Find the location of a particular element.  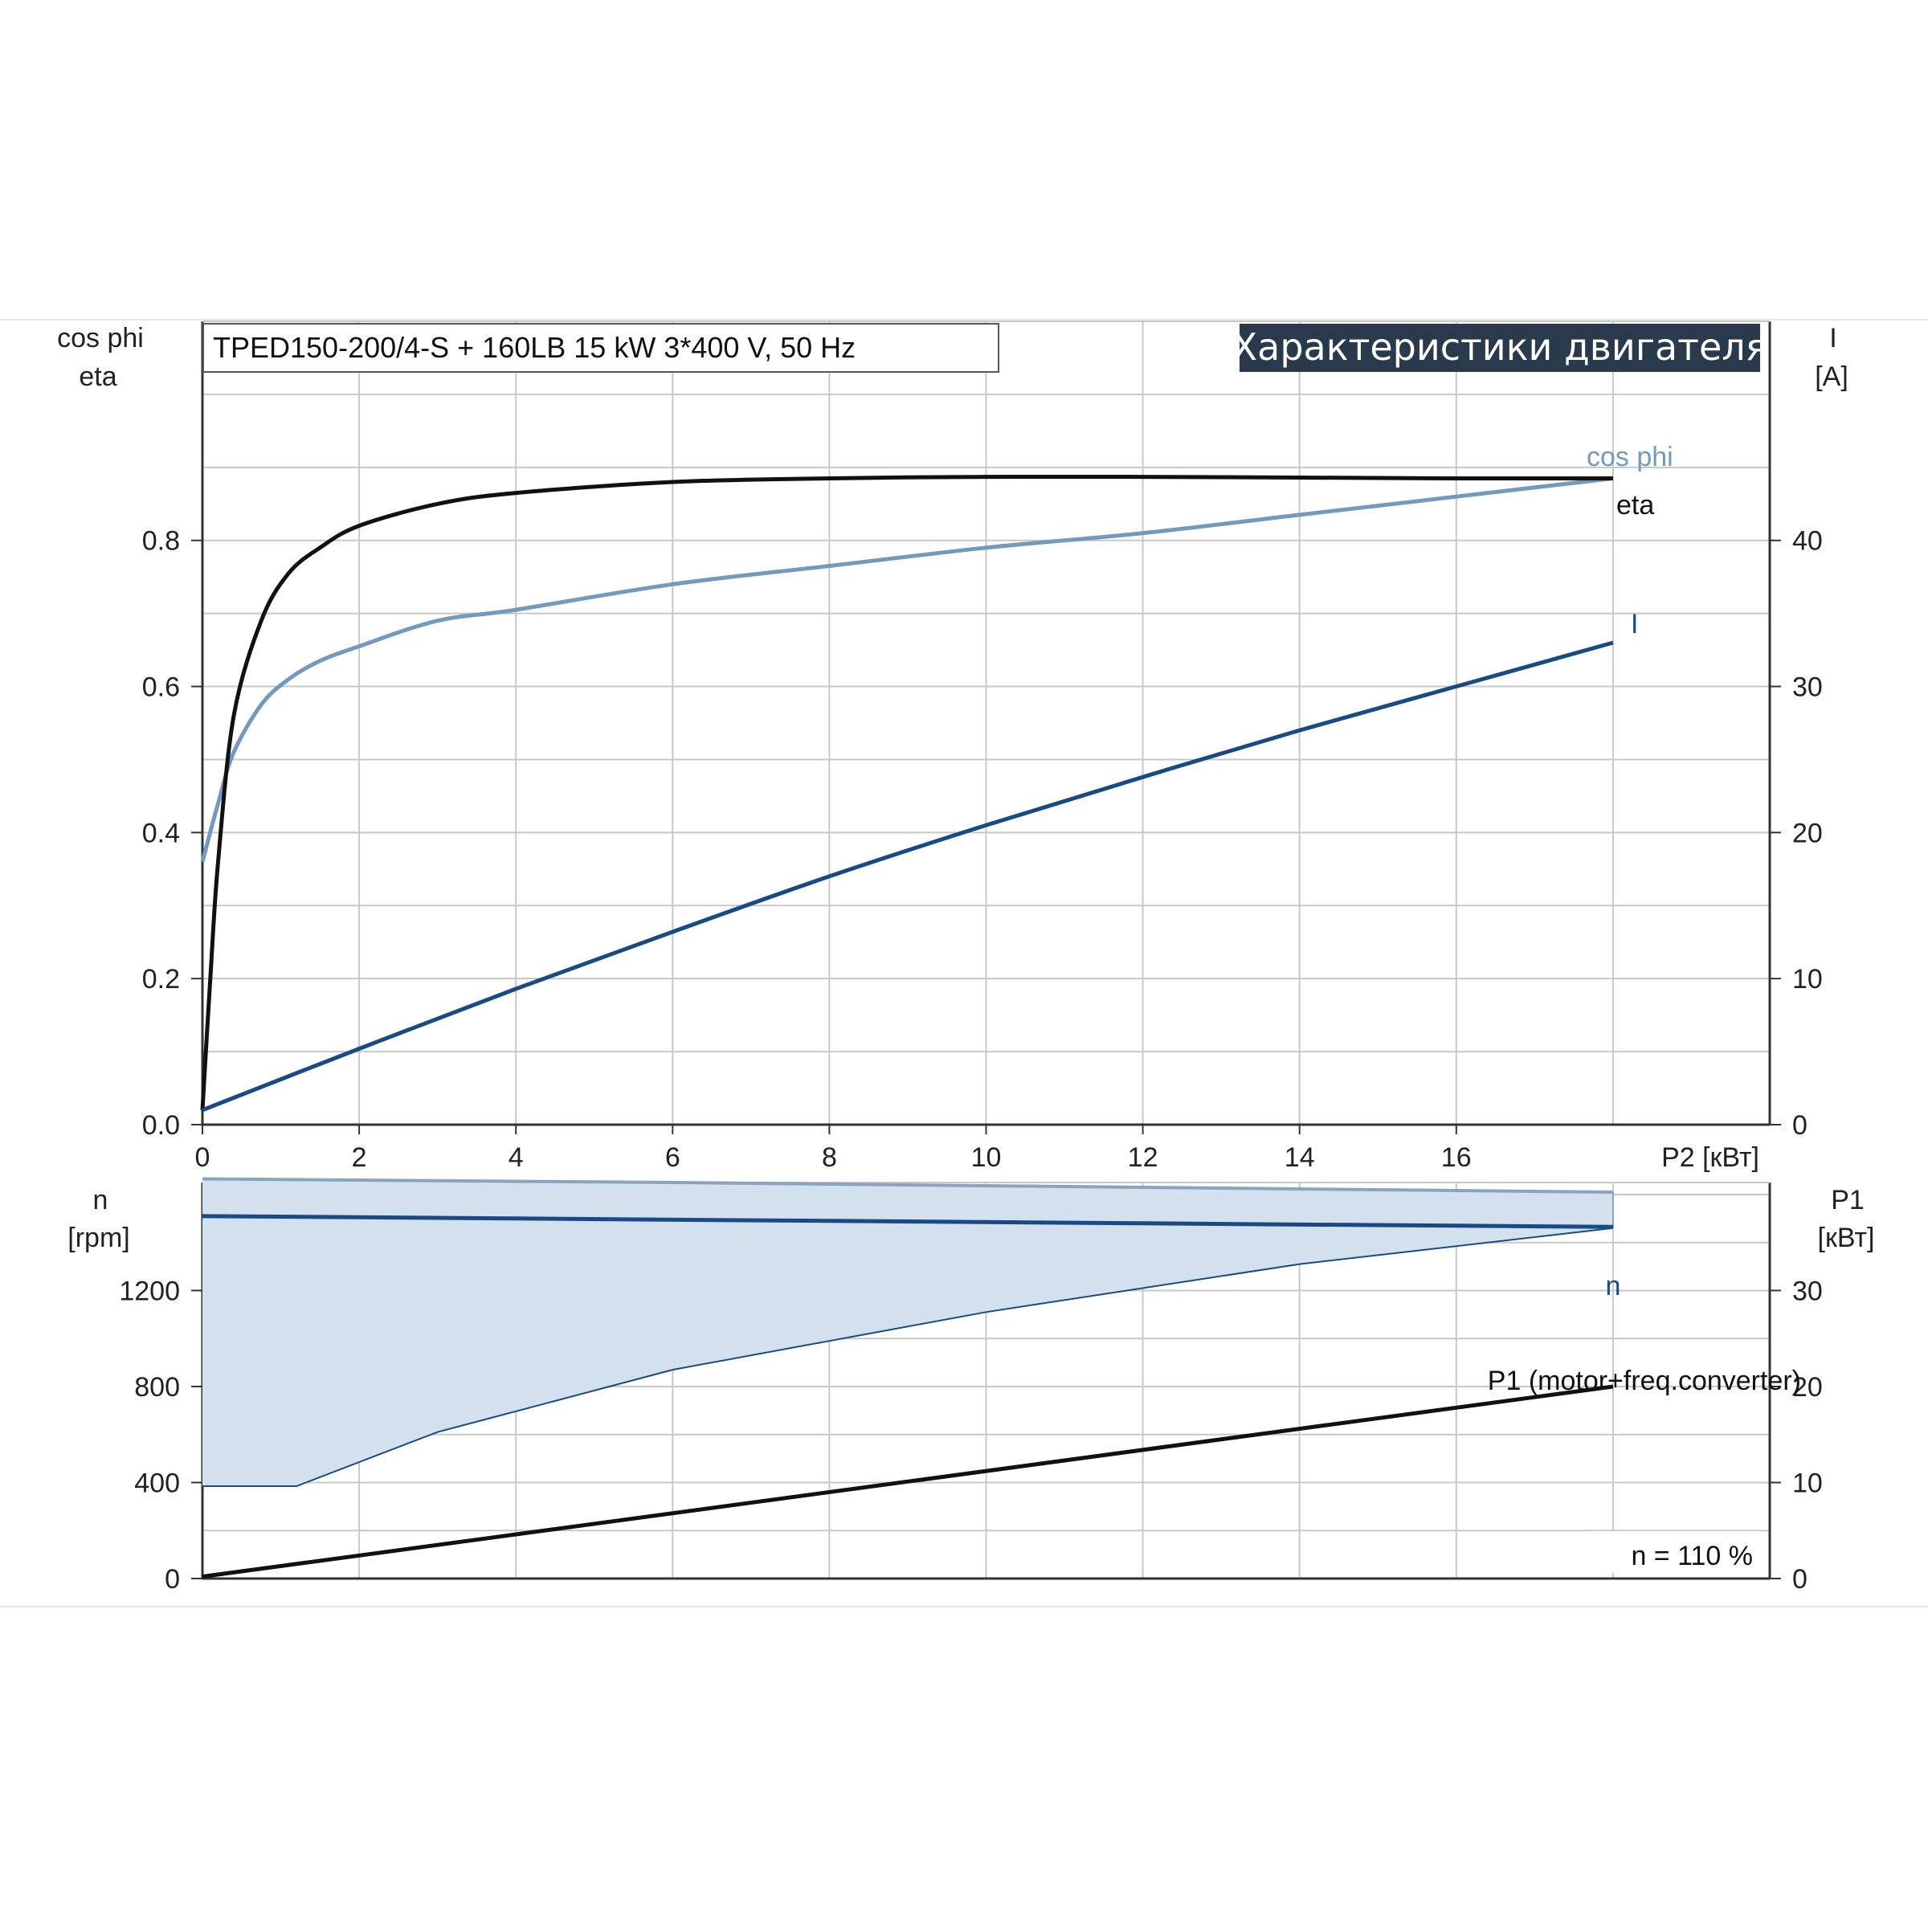

left-tick-label: 0 is located at coordinates (172, 1579).